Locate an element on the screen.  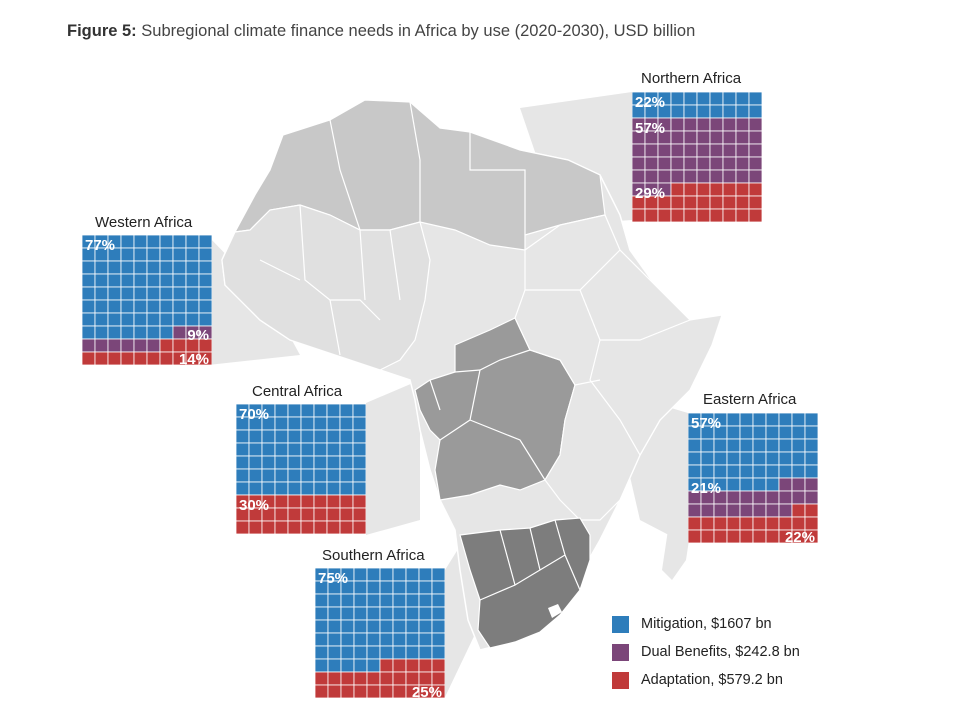
region-western is located at coordinates (326, 287).